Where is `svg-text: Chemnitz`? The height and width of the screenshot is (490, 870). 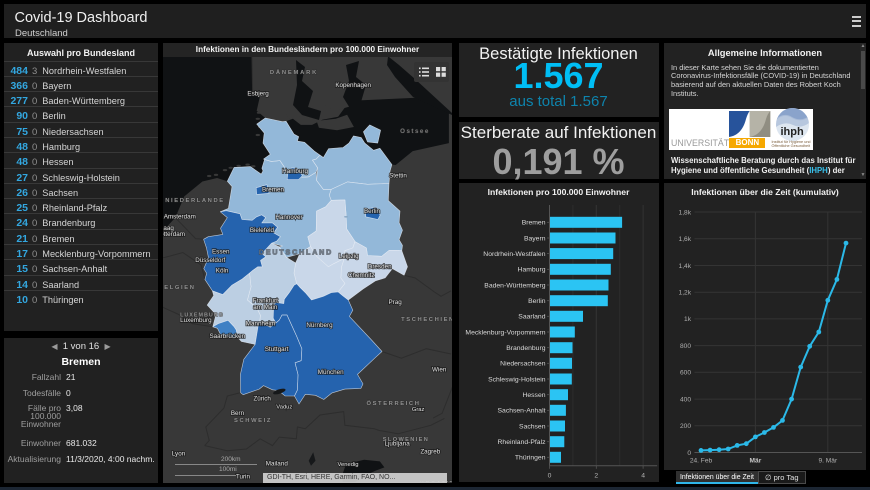 svg-text: Chemnitz is located at coordinates (361, 275).